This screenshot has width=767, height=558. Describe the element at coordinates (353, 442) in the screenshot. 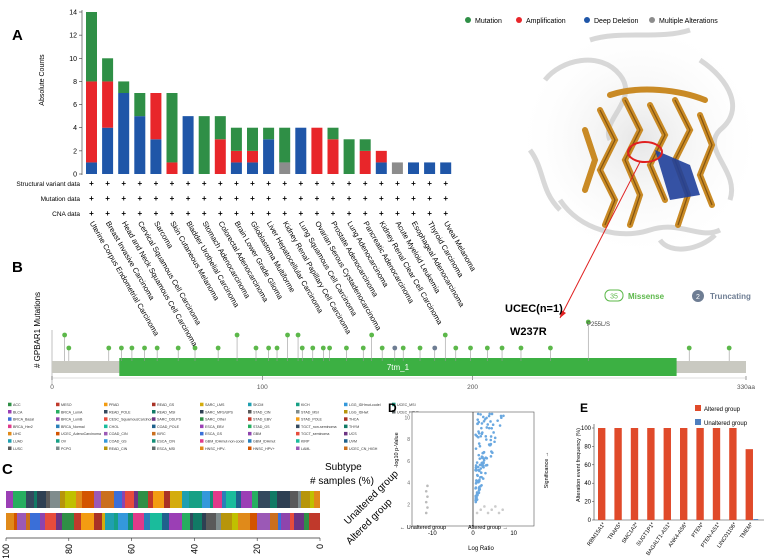

I see `subtype-legend-label: UVM` at that location.